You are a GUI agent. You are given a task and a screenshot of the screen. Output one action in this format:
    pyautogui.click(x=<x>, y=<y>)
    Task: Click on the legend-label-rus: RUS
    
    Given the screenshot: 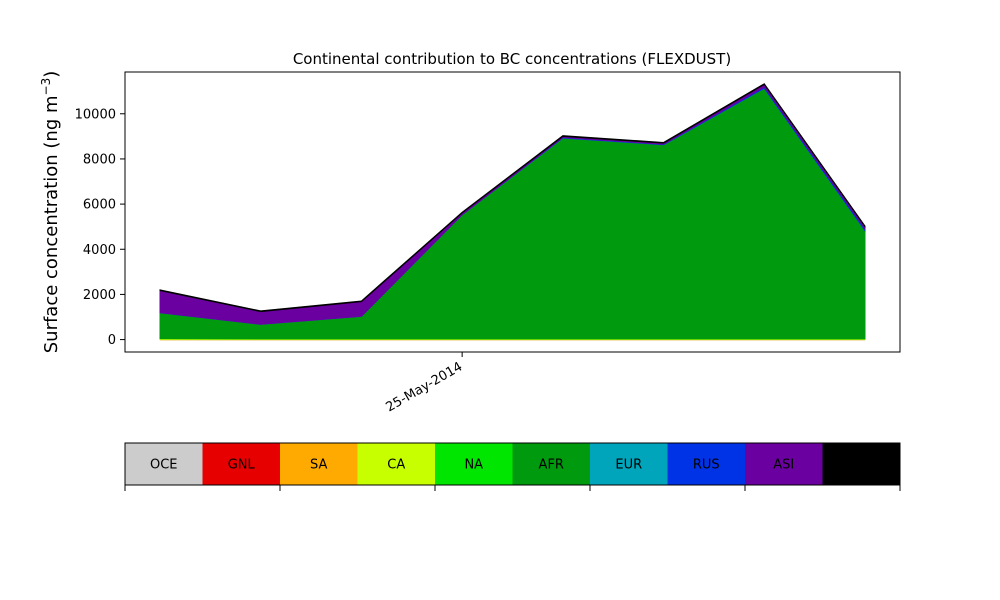 What is the action you would take?
    pyautogui.click(x=706, y=465)
    